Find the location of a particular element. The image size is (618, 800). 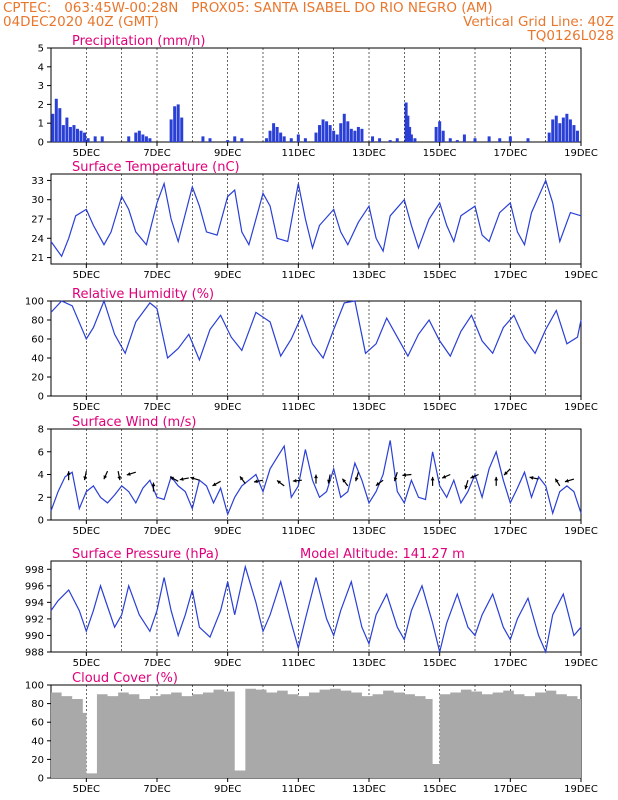

y-tick-label: 80 is located at coordinates (37, 321).